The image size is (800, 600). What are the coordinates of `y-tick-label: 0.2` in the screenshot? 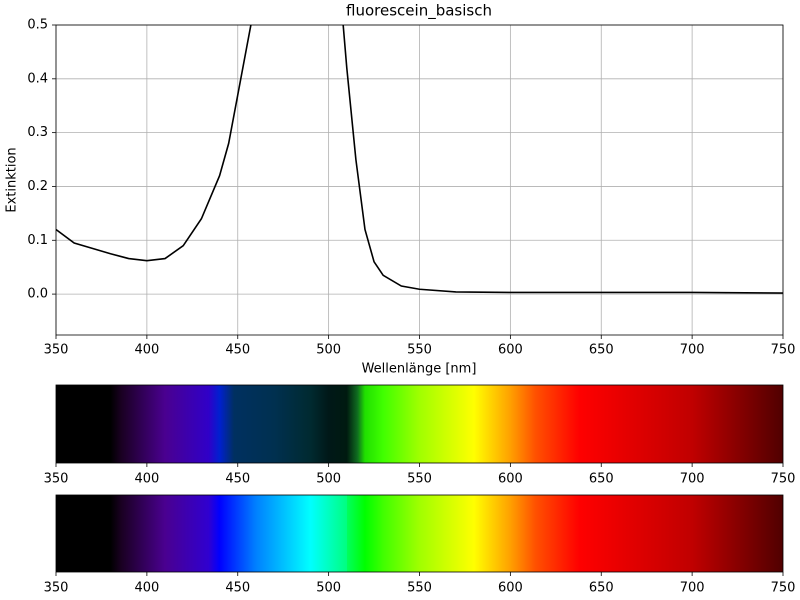 It's located at (37, 186).